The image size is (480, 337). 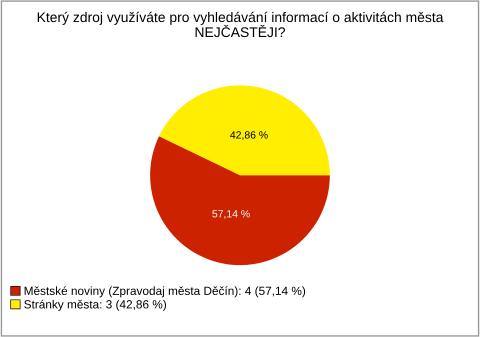 I want to click on data-label: 57,14 %, so click(x=231, y=214).